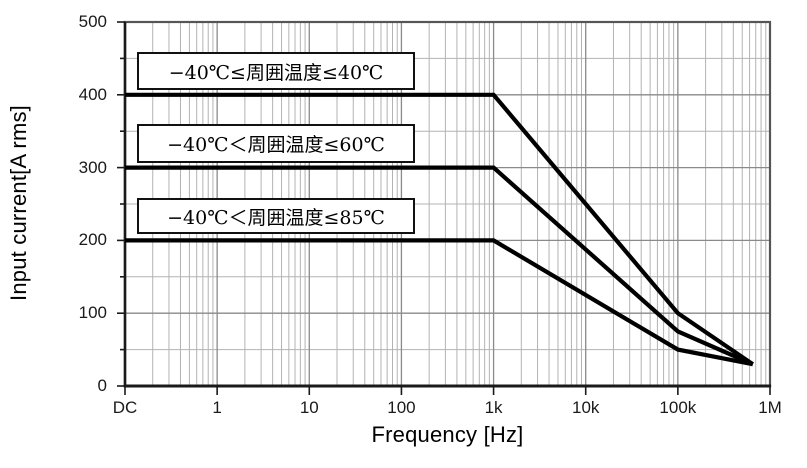 This screenshot has width=807, height=468. I want to click on x-tick-label: 1M, so click(770, 407).